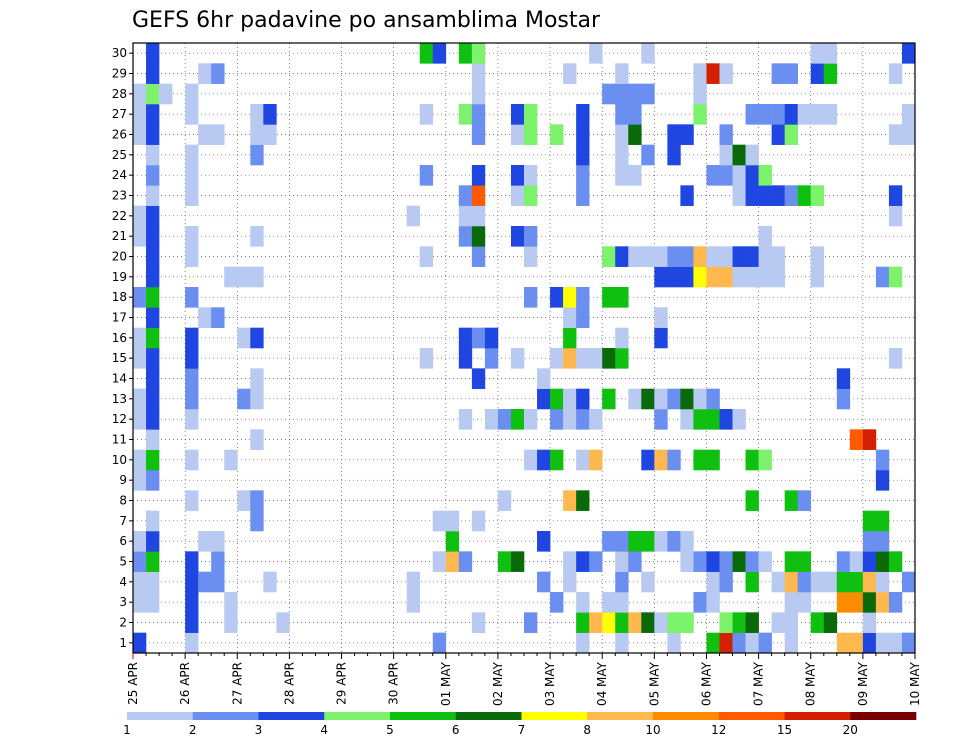 The image size is (960, 742). What do you see at coordinates (652, 730) in the screenshot?
I see `legend-label: 10` at bounding box center [652, 730].